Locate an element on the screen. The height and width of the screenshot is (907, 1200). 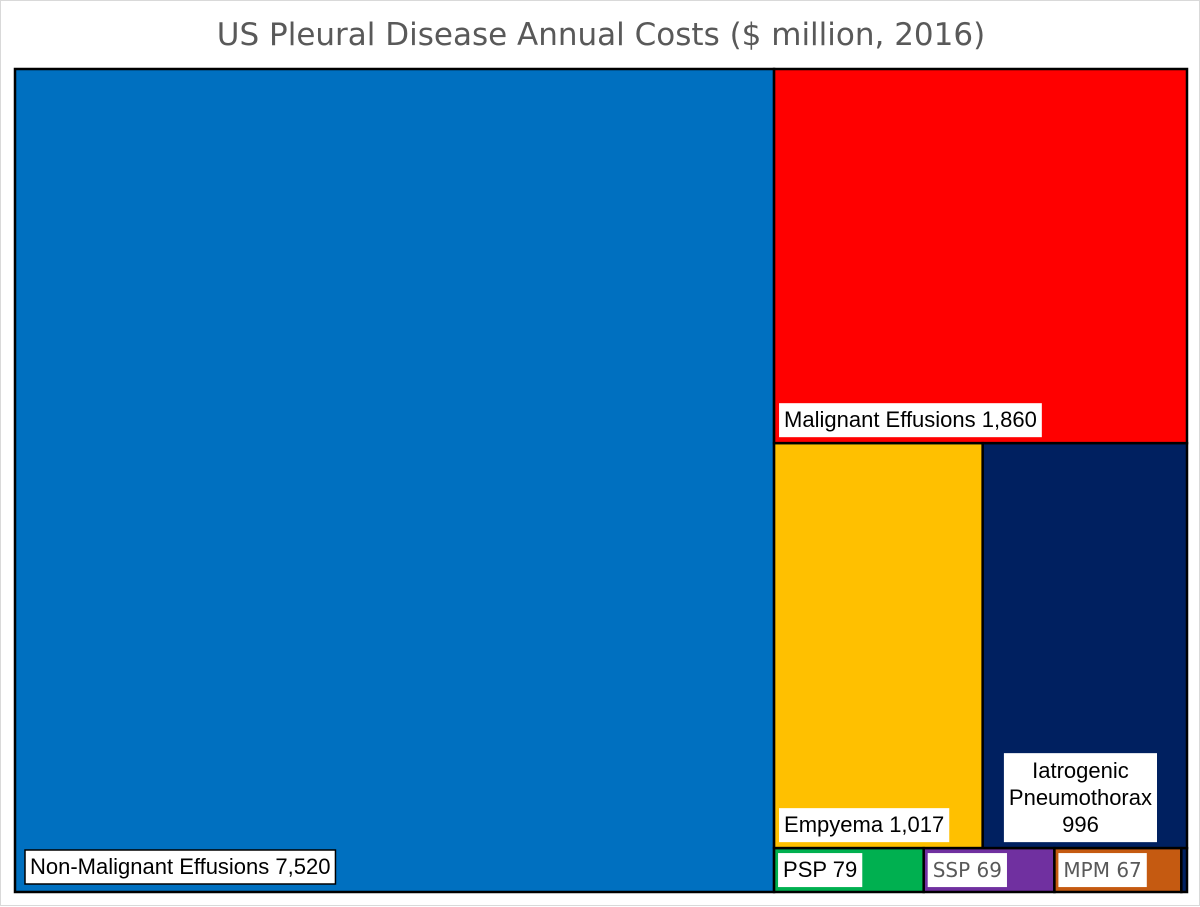
label-box-mpm is located at coordinates (1102, 870).